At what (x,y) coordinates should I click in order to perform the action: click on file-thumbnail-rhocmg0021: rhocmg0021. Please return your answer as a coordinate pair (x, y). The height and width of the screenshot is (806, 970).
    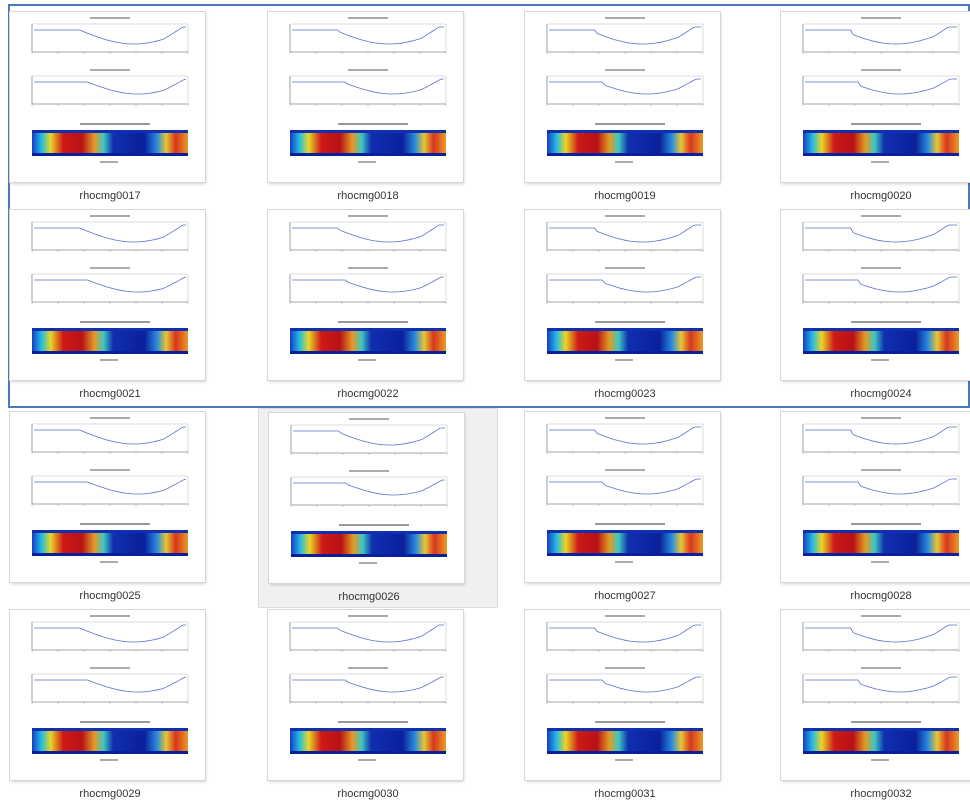
    Looking at the image, I should click on (120, 306).